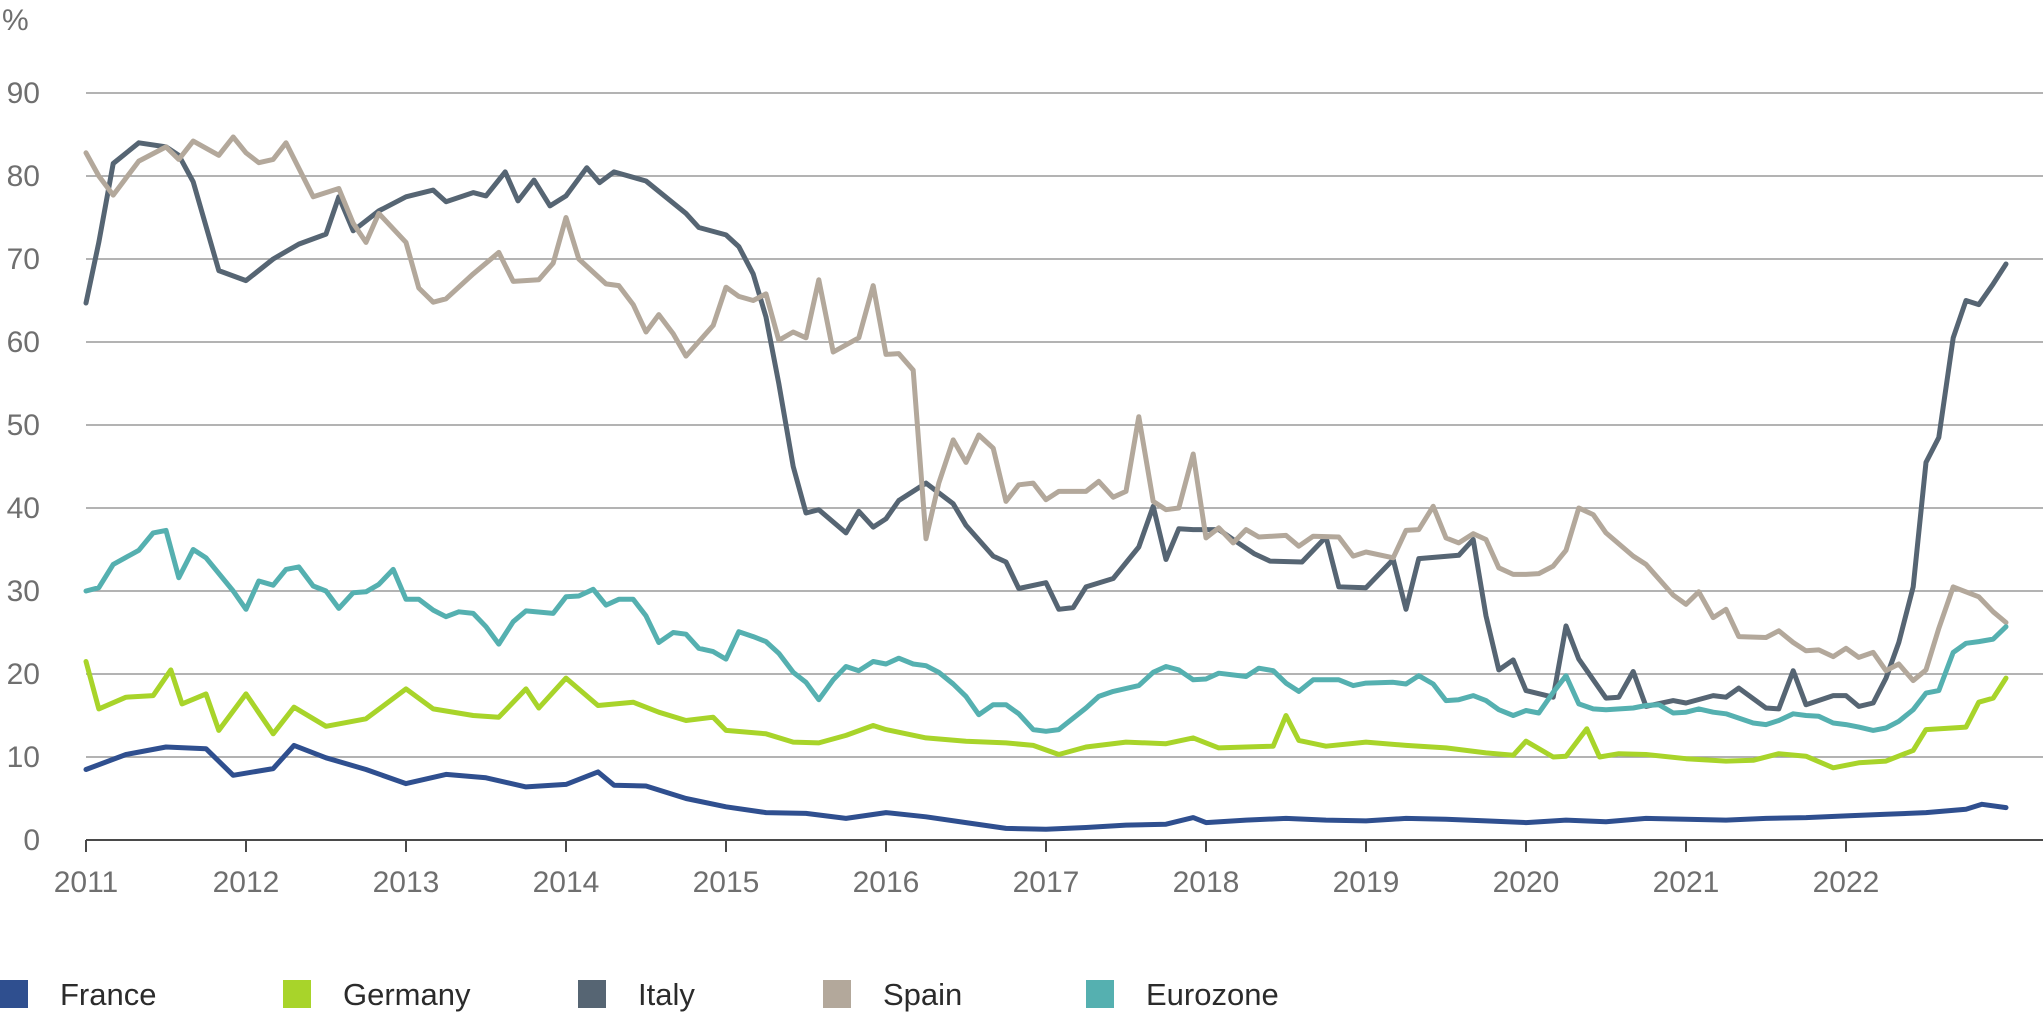 The width and height of the screenshot is (2043, 1012). What do you see at coordinates (23, 591) in the screenshot?
I see `y-tick-label: 30` at bounding box center [23, 591].